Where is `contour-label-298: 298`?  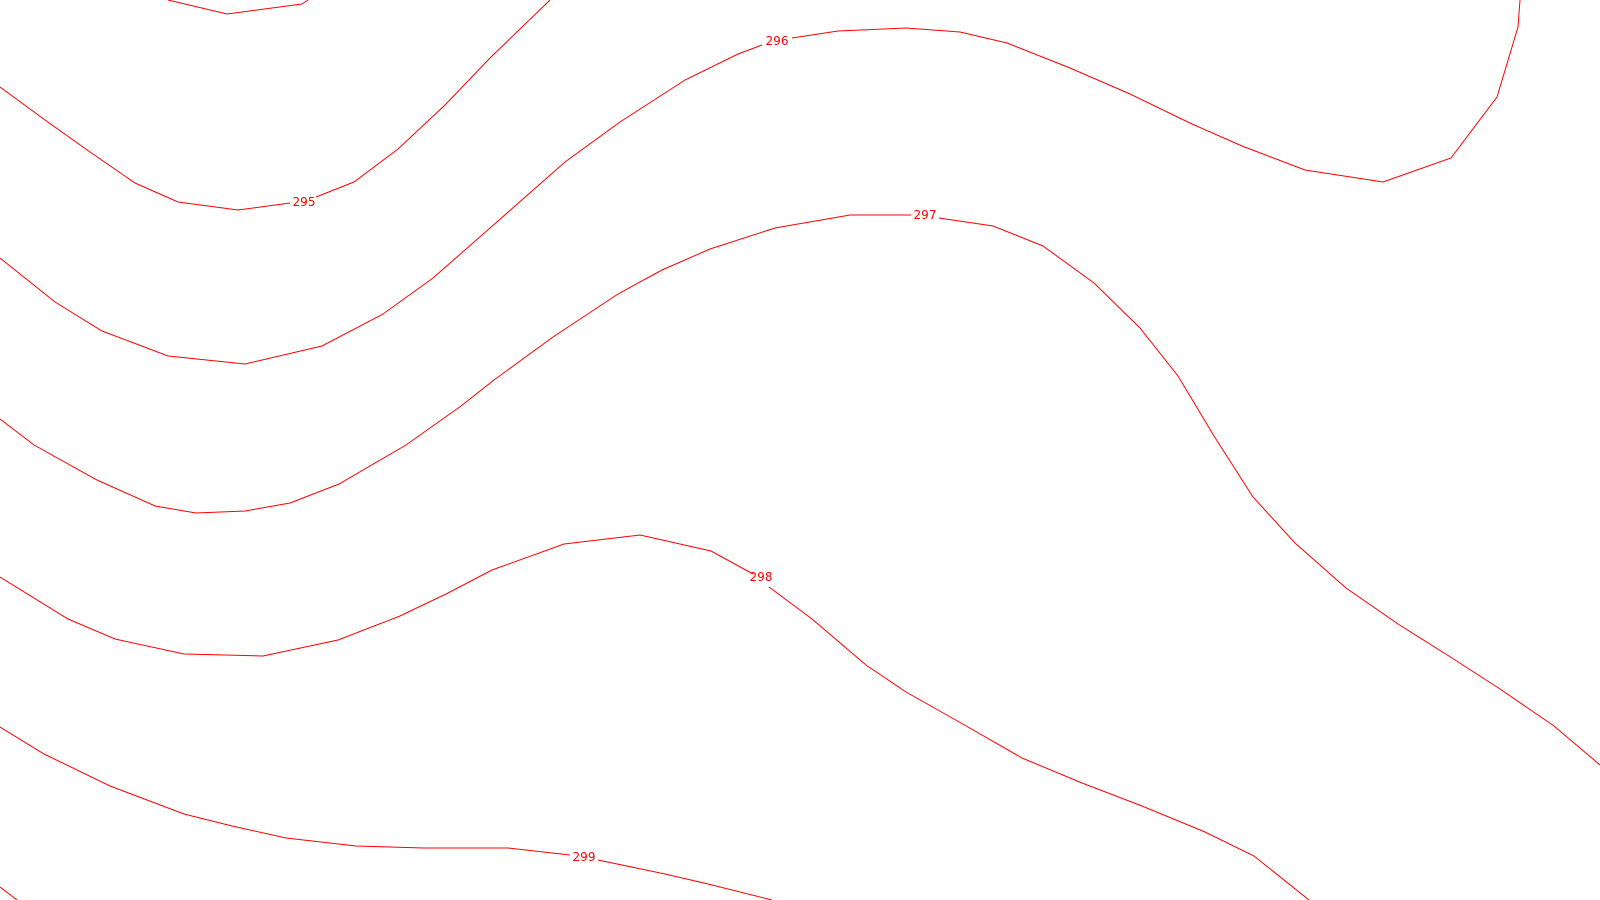 contour-label-298: 298 is located at coordinates (761, 577).